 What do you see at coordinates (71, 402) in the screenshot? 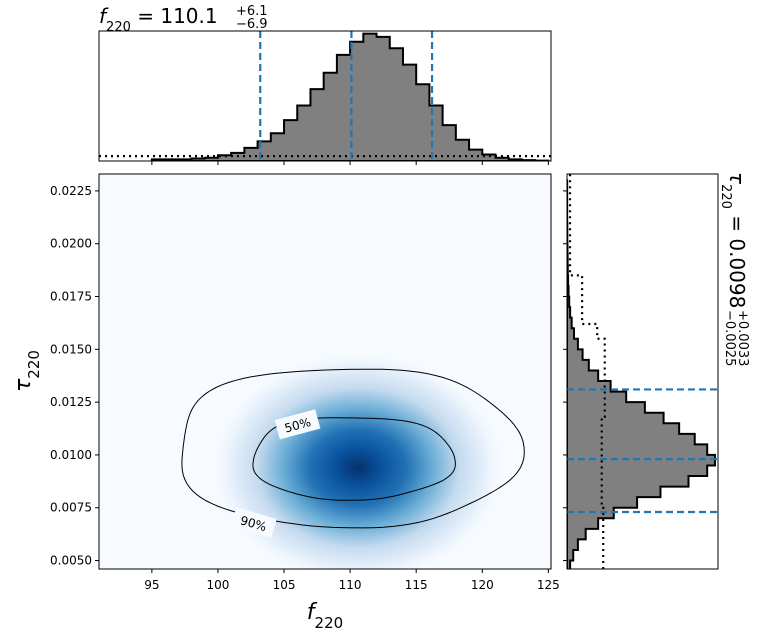
I see `y-tick-label-3: 0.0125` at bounding box center [71, 402].